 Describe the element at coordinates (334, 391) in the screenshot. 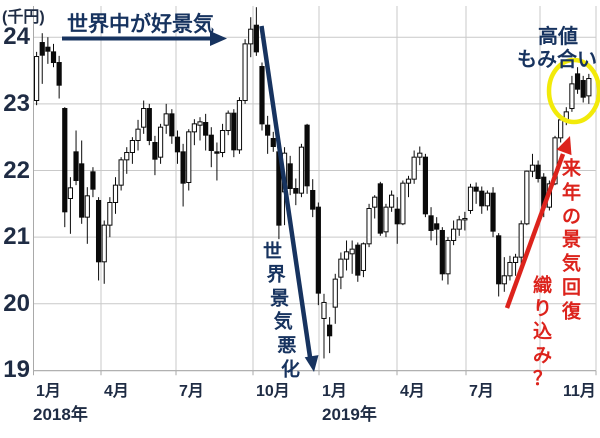

I see `x-month-label: 1月` at that location.